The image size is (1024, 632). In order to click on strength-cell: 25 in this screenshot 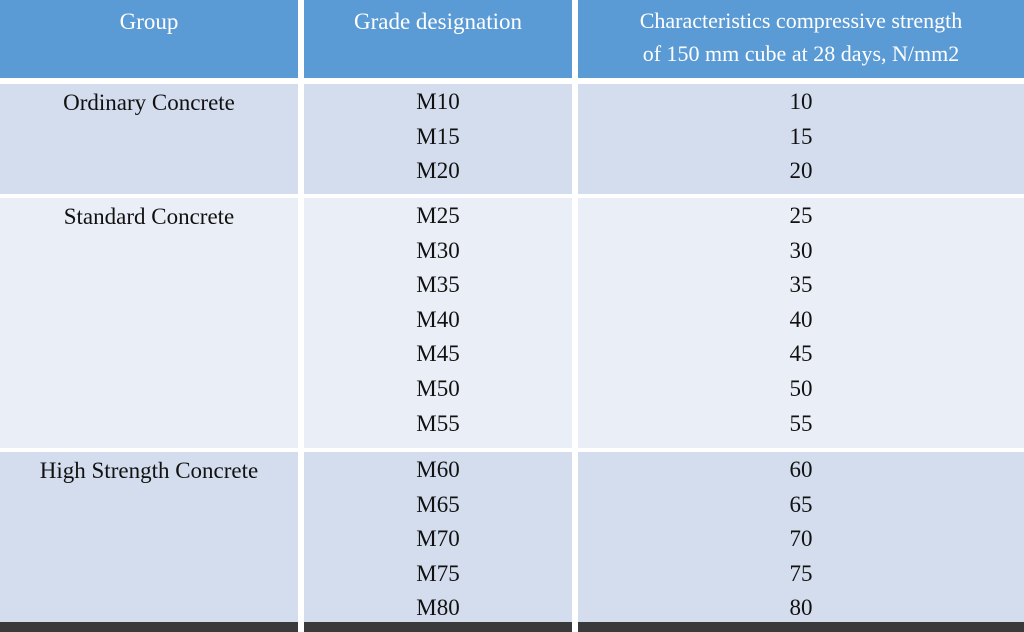, I will do `click(801, 215)`.